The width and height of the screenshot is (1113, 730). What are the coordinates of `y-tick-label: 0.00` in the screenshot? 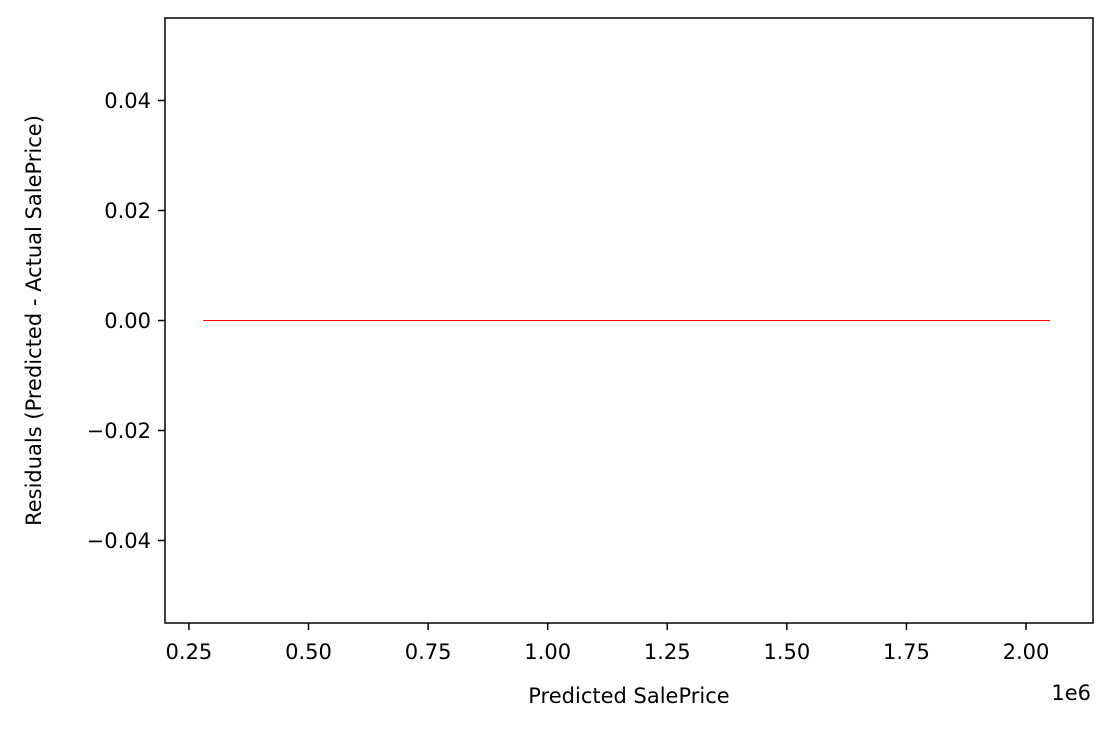 It's located at (127, 321).